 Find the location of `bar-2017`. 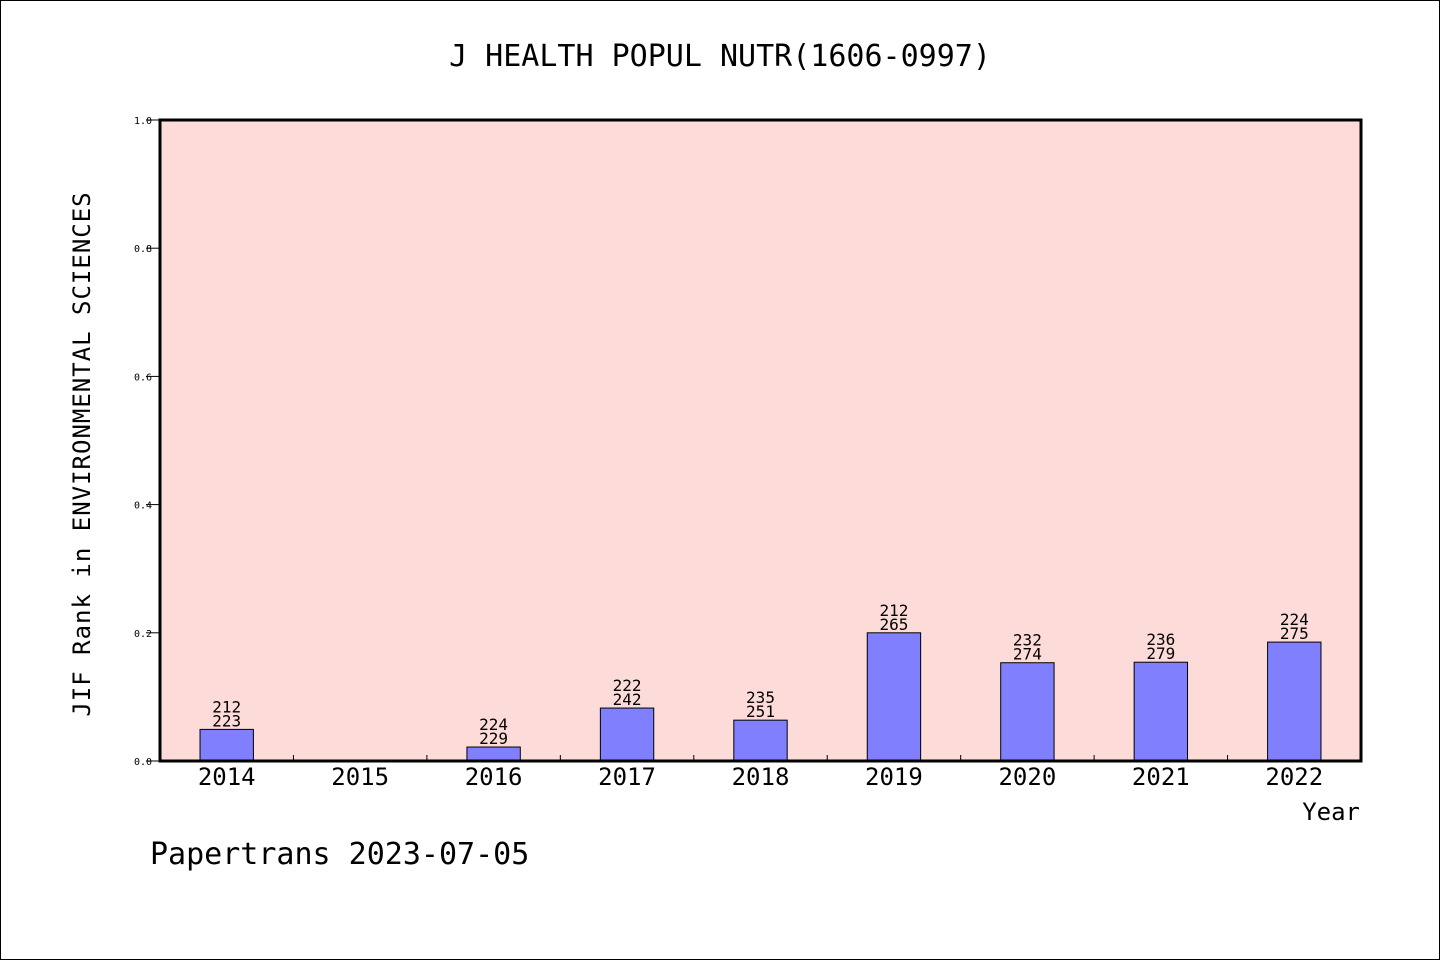

bar-2017 is located at coordinates (627, 734).